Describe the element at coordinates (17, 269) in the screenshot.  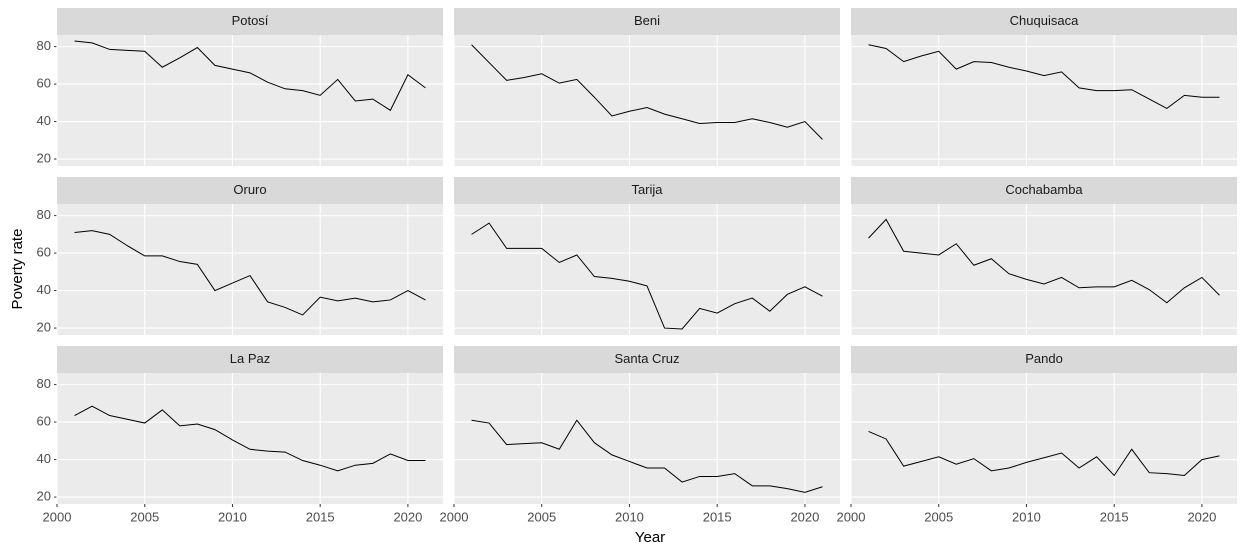
I see `y-axis-title: Poverty rate` at that location.